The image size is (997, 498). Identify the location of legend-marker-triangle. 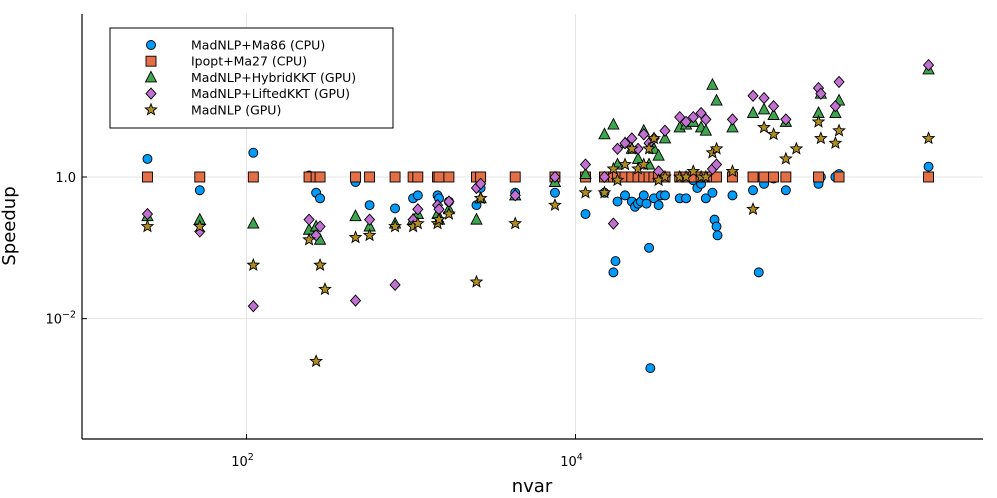
(151, 76).